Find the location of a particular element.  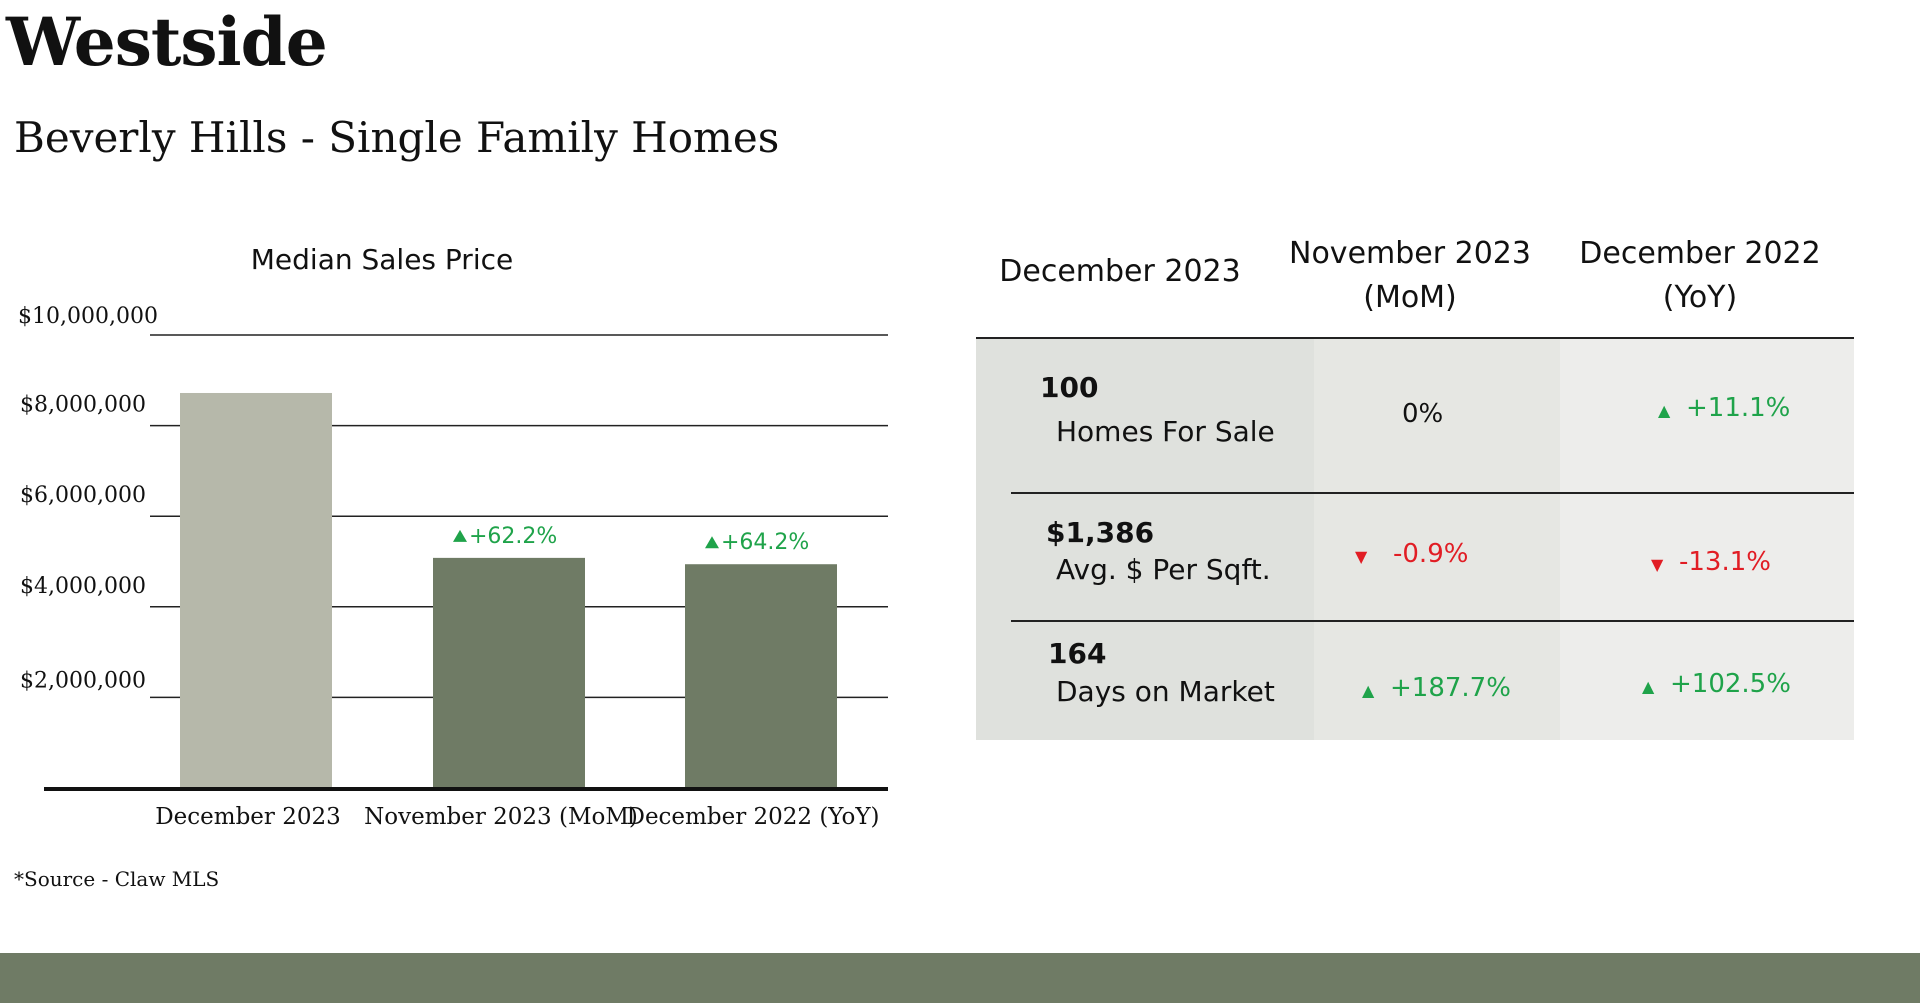

chart-title: Median Sales Price is located at coordinates (382, 259).